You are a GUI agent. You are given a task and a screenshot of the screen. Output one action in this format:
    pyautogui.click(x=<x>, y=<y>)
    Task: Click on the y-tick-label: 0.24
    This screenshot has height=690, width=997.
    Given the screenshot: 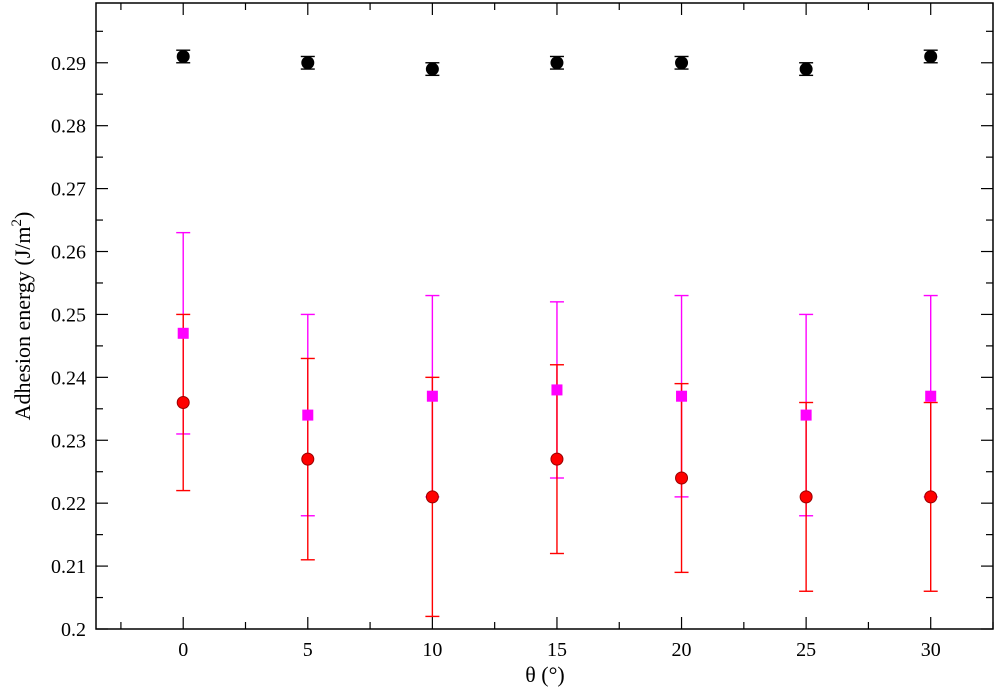 What is the action you would take?
    pyautogui.click(x=68, y=378)
    